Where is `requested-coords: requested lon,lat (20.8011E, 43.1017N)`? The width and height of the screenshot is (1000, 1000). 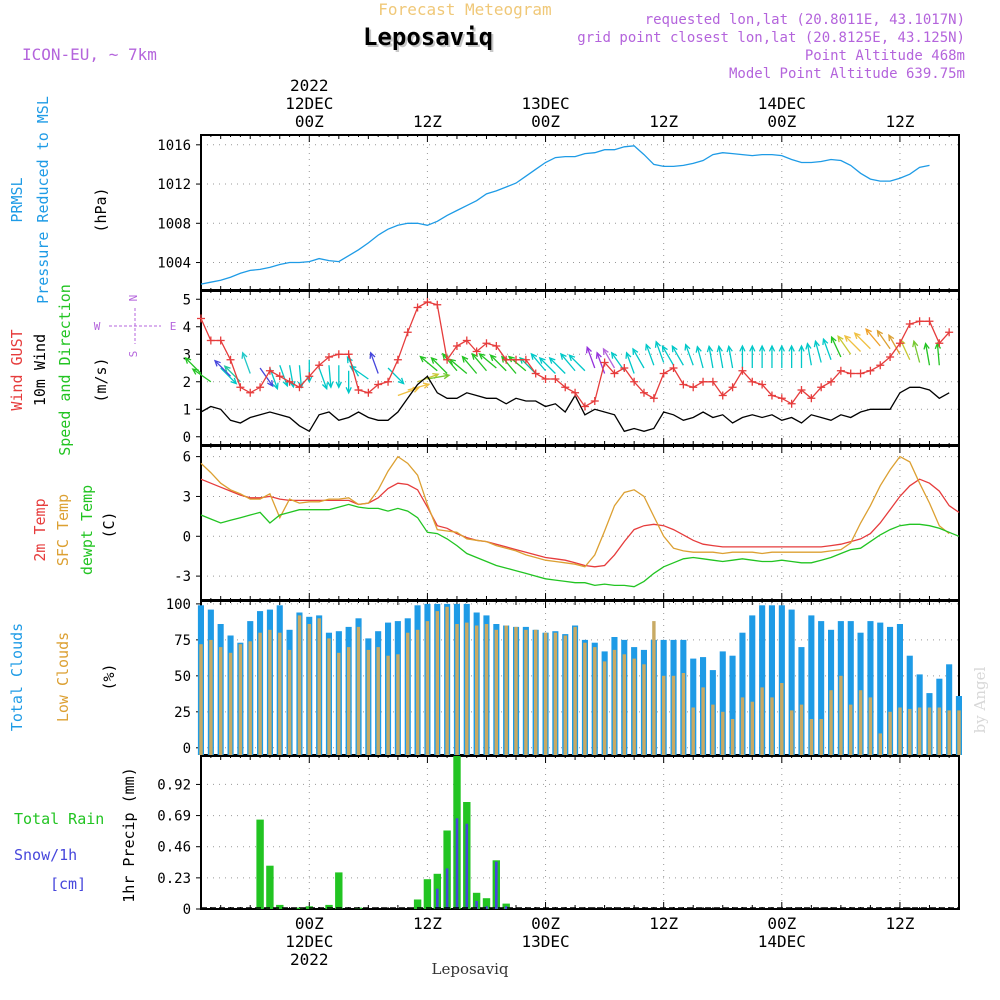
requested-coords: requested lon,lat (20.8011E, 43.1017N) is located at coordinates (805, 20).